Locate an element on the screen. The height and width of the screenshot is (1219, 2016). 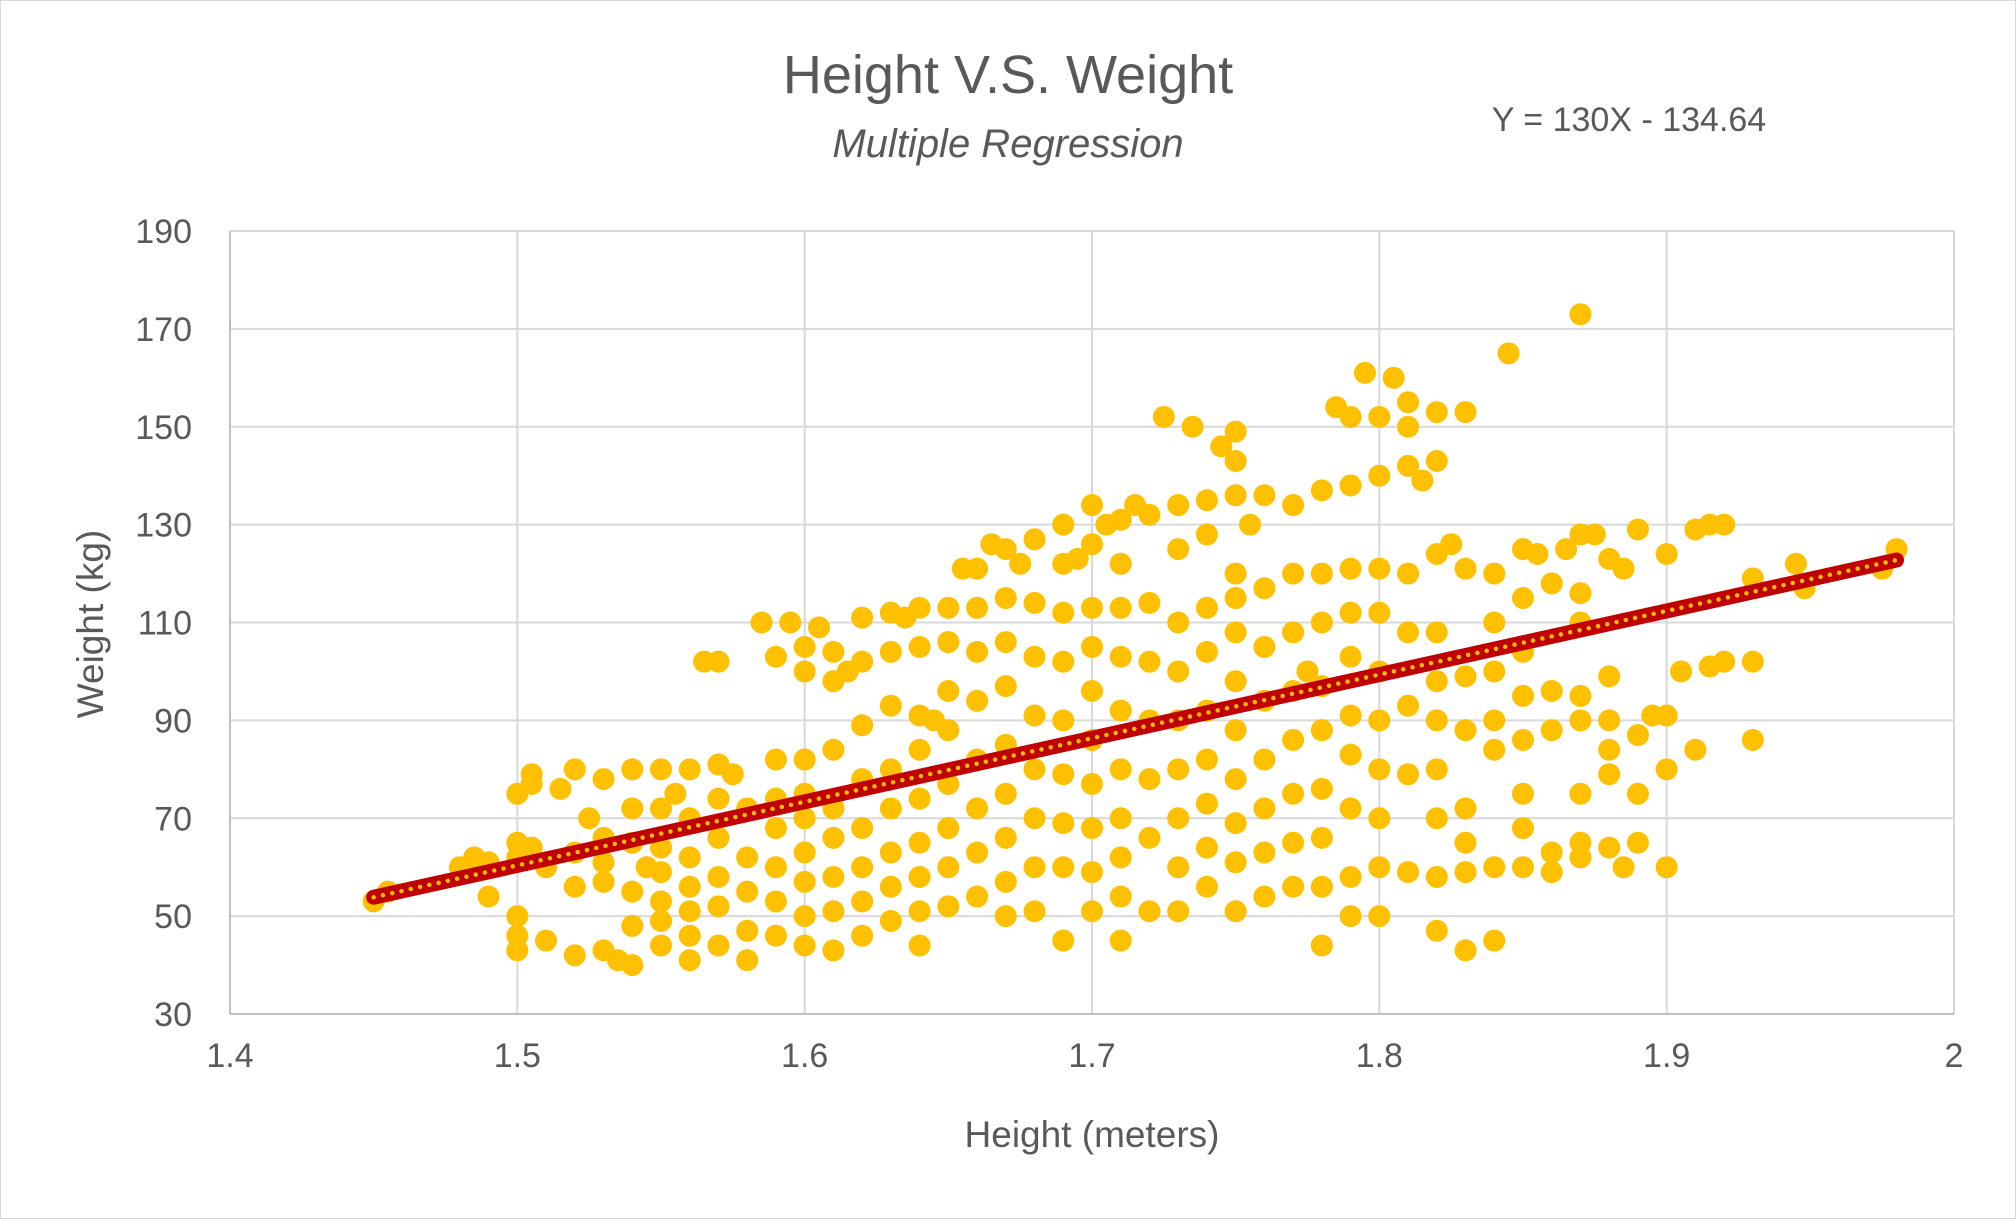
x-tick-label: 1.8 is located at coordinates (1379, 1056).